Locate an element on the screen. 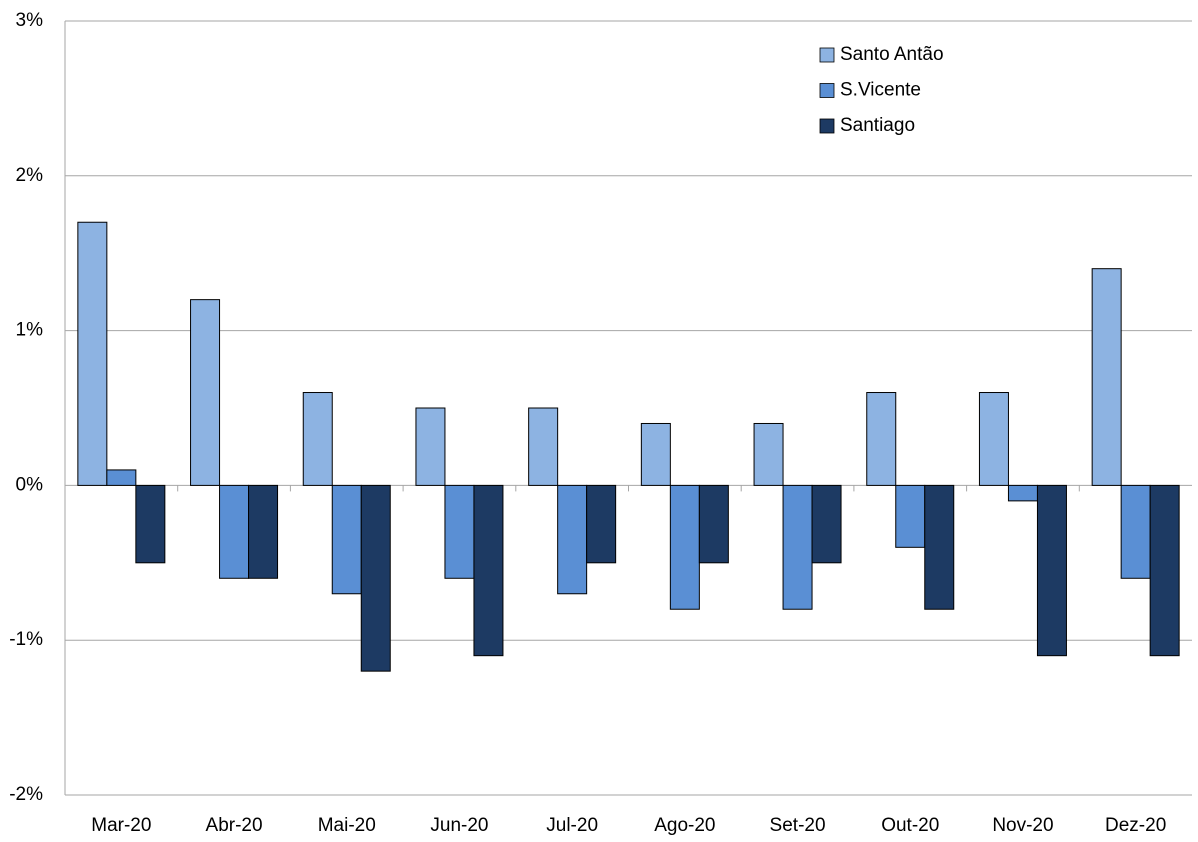  x-tick-label: Out-20 is located at coordinates (910, 825).